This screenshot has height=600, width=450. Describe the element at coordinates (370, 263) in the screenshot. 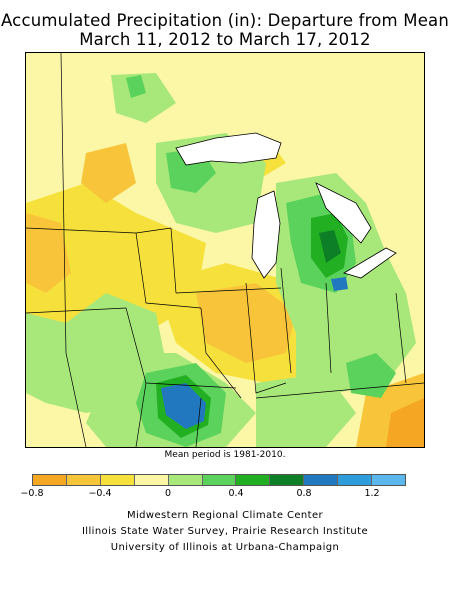

I see `lake-erie` at that location.